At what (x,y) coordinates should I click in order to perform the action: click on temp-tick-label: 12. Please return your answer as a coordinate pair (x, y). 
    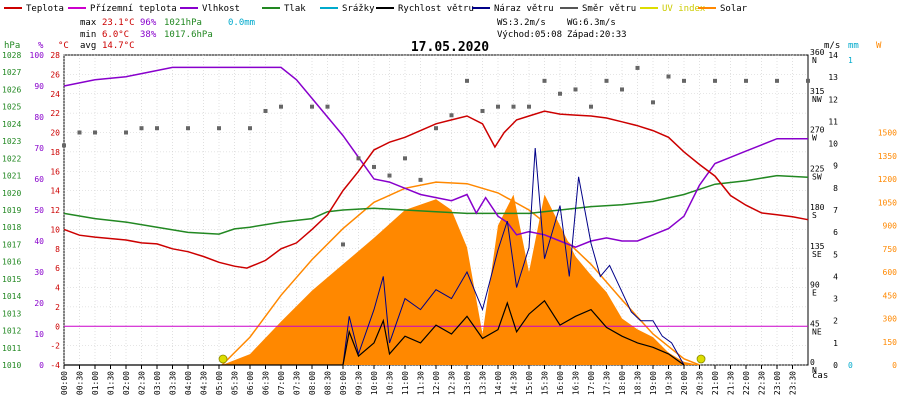
    Looking at the image, I should click on (55, 210).